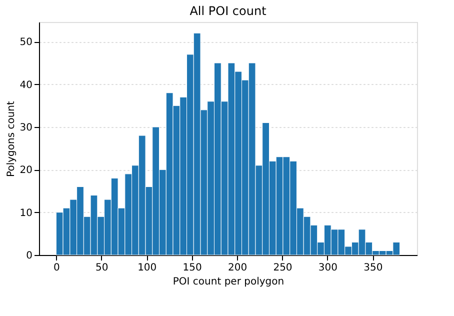 The width and height of the screenshot is (454, 316). I want to click on x-tick-label: 100, so click(147, 268).